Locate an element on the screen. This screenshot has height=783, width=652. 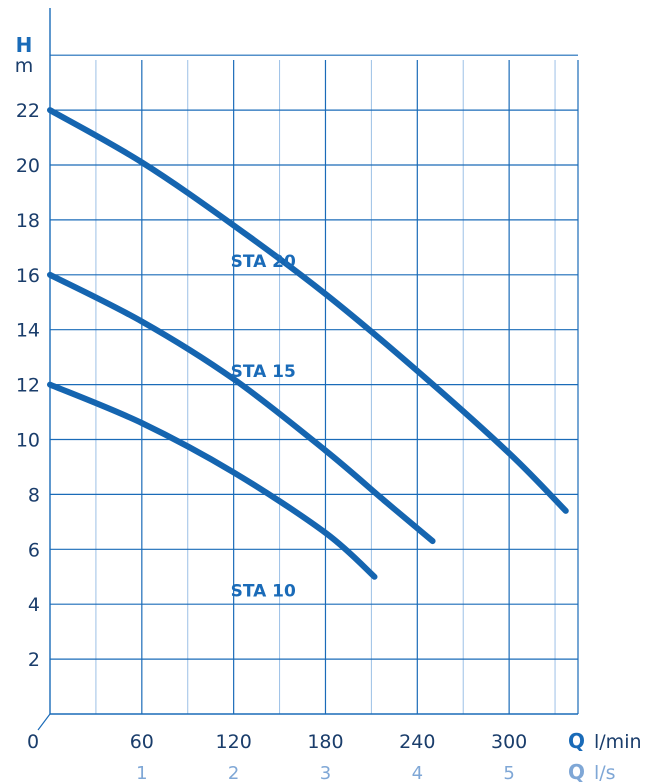
y-axis-unit: m is located at coordinates (24, 66).